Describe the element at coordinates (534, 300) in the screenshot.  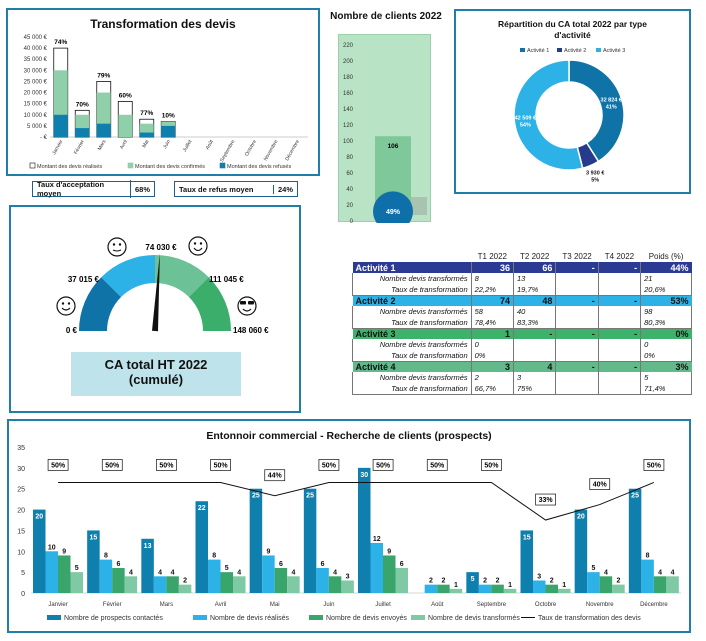
I see `activite-value: 48` at that location.